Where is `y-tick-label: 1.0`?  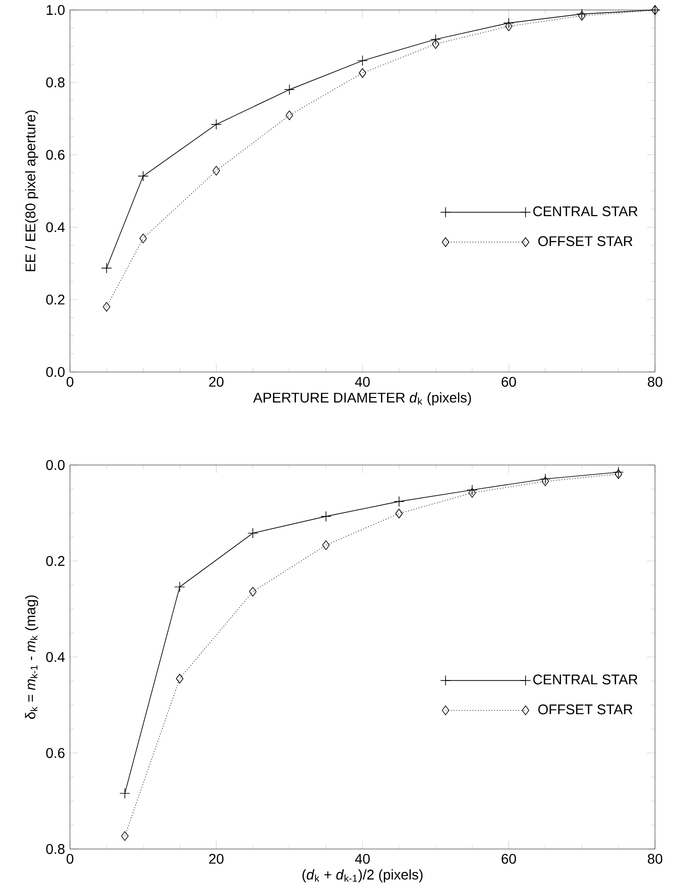
y-tick-label: 1.0 is located at coordinates (55, 10).